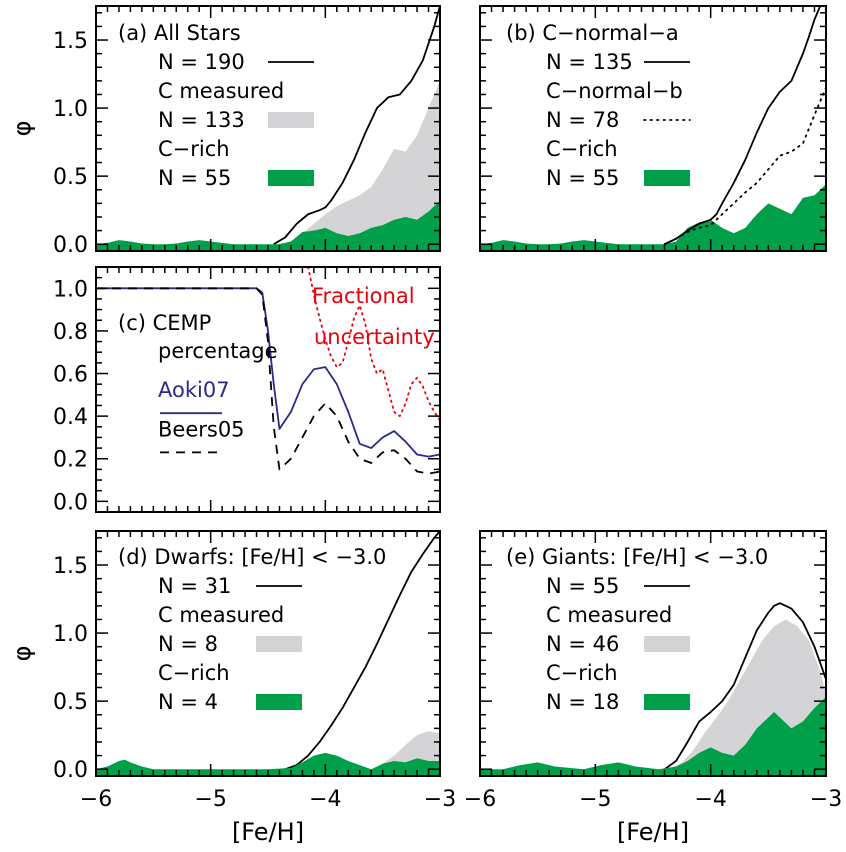  Describe the element at coordinates (164, 323) in the screenshot. I see `legend-label-c: (c) CEMP` at that location.